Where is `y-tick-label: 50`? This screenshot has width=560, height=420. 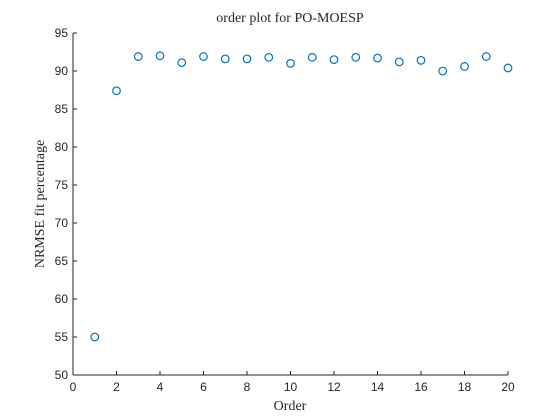 y-tick-label: 50 is located at coordinates (62, 375).